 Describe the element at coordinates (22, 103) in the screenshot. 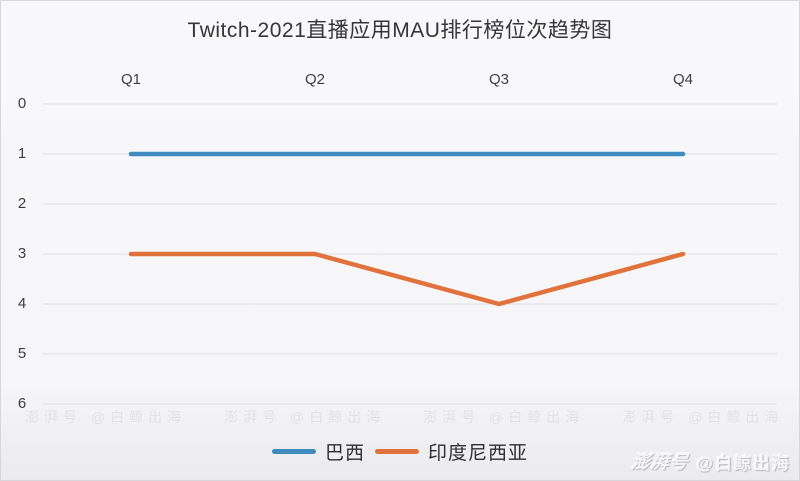

I see `y-tick-label: 0` at that location.